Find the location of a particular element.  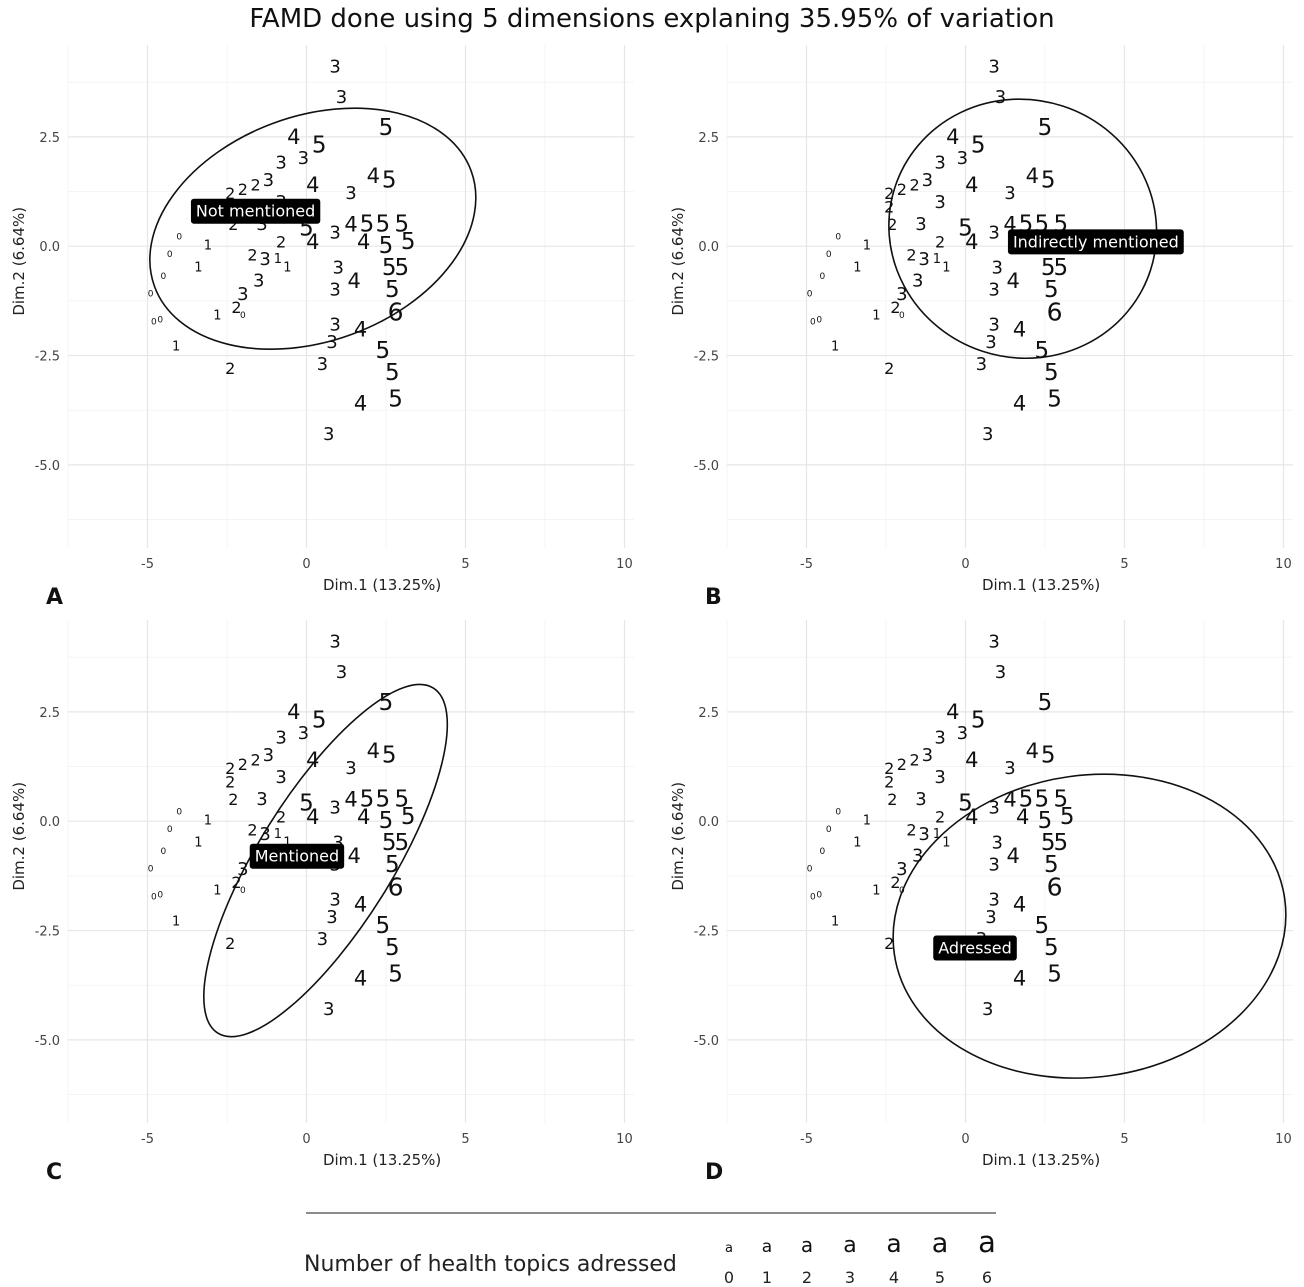

group-tag-label: Mentioned is located at coordinates (297, 856).